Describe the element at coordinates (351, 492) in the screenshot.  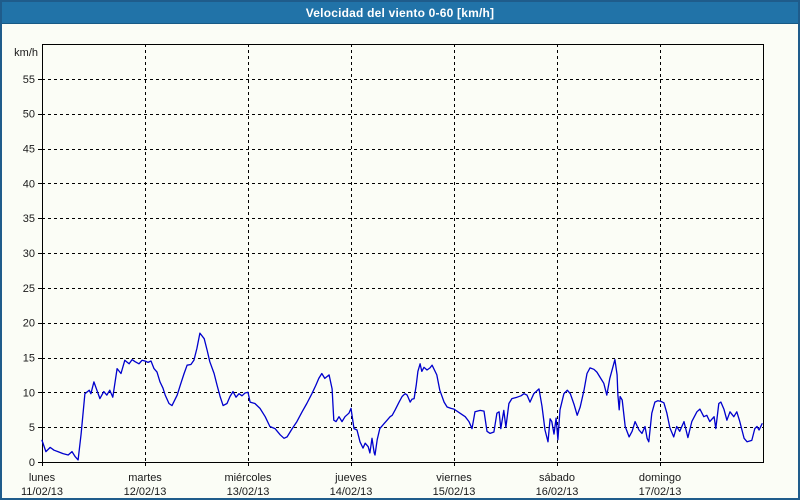
I see `x-date-label: 14/02/13` at that location.